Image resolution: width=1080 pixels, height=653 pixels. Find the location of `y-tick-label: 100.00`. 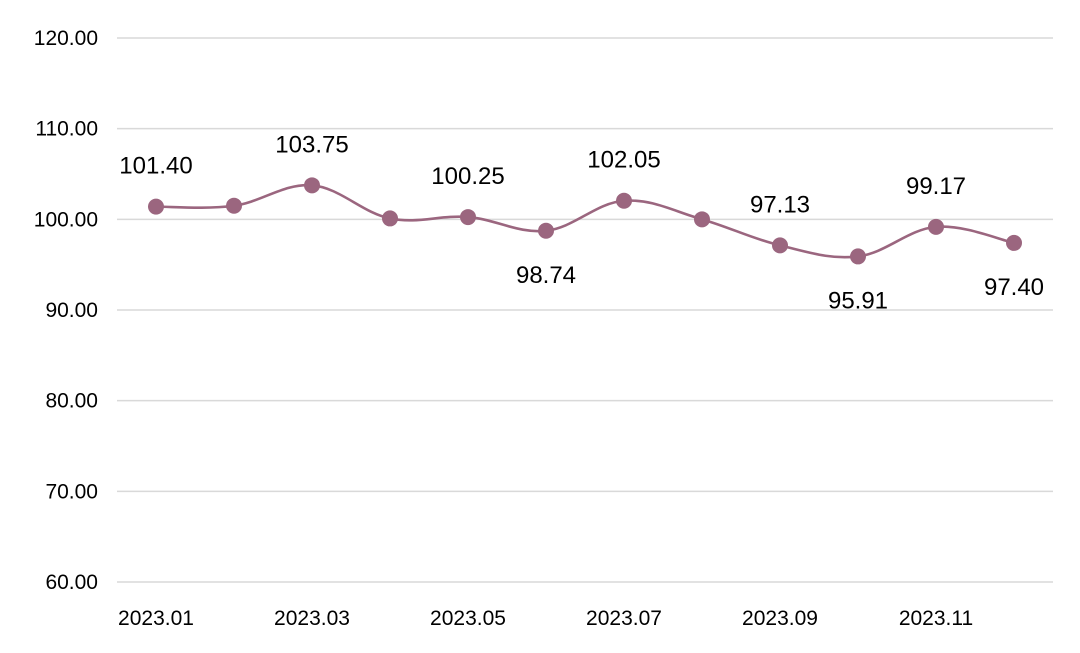

y-tick-label: 100.00 is located at coordinates (66, 219).